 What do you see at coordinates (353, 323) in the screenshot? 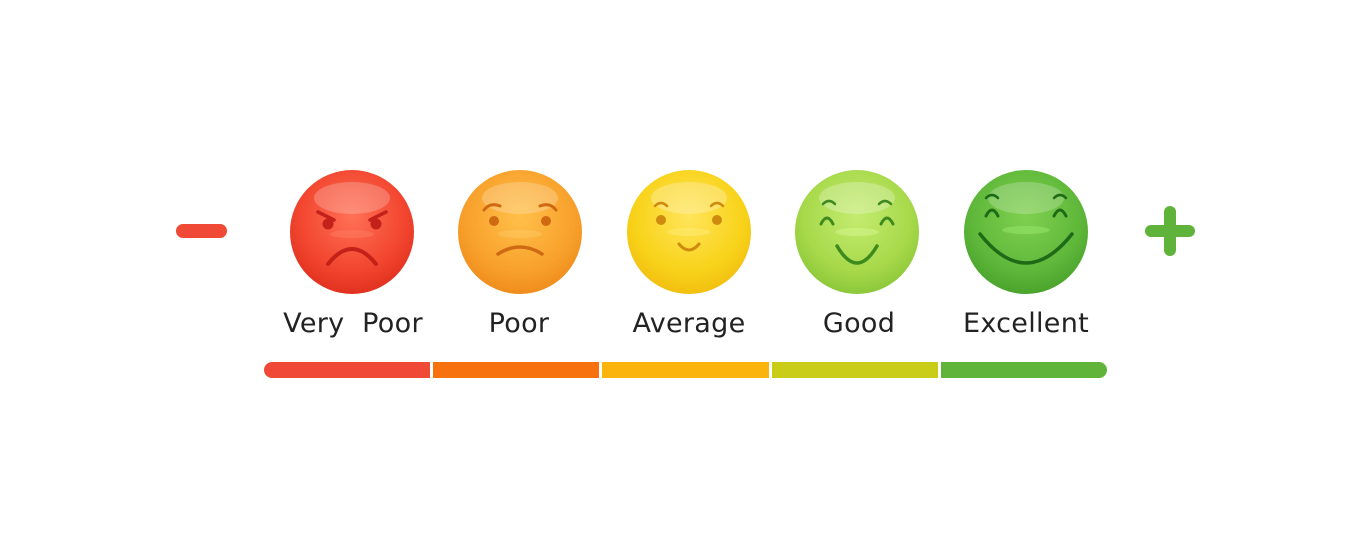
I see `label-very-poor: Very Poor` at bounding box center [353, 323].